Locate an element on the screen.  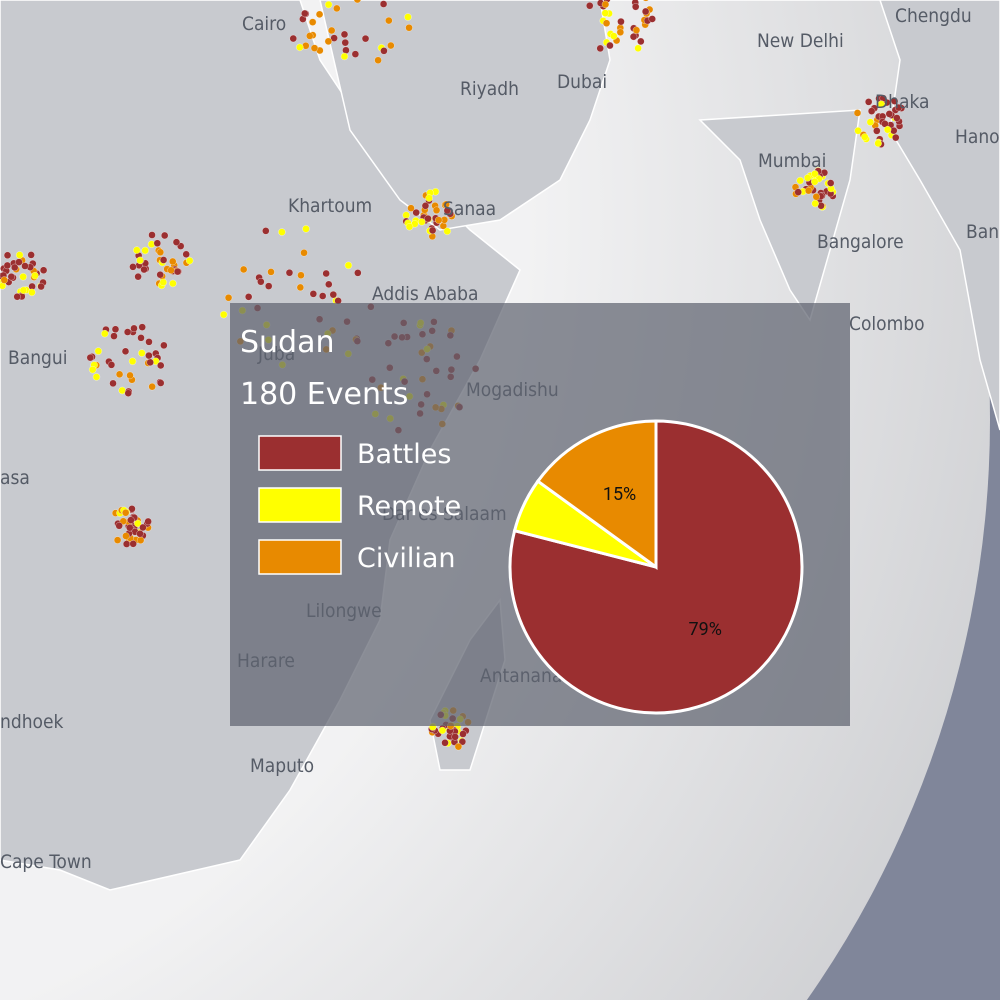
pie-slice is located at coordinates (596, 494).